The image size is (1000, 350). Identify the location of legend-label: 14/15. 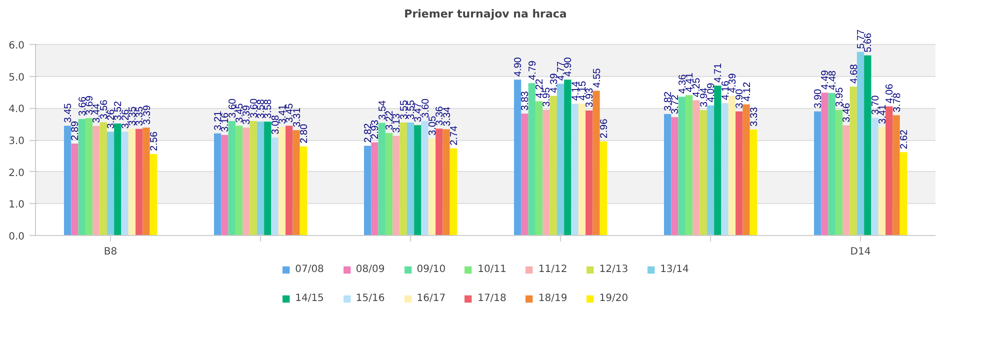
(309, 298).